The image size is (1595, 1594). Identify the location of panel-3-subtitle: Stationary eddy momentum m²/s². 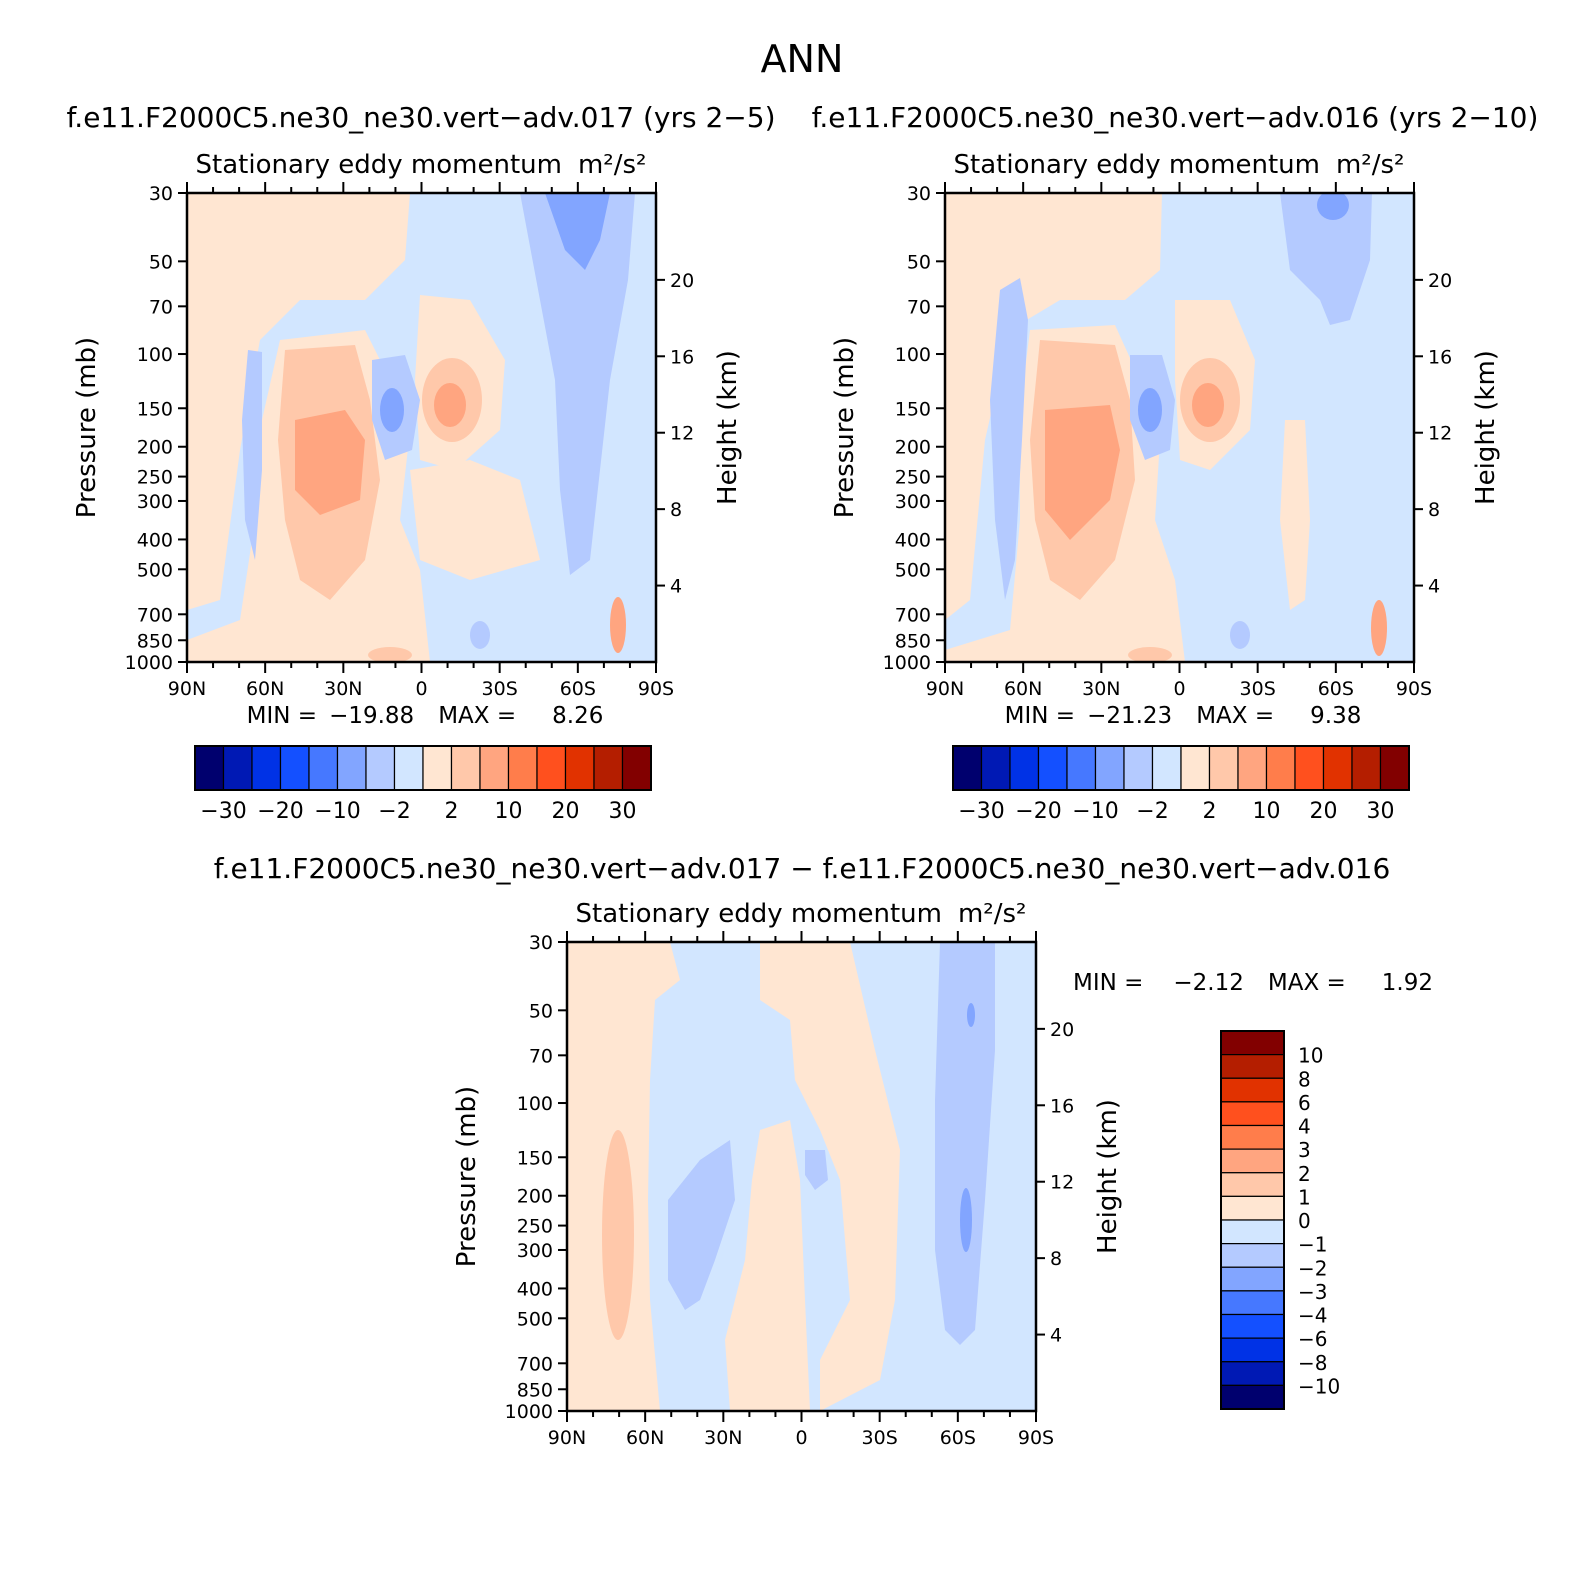
(801, 914).